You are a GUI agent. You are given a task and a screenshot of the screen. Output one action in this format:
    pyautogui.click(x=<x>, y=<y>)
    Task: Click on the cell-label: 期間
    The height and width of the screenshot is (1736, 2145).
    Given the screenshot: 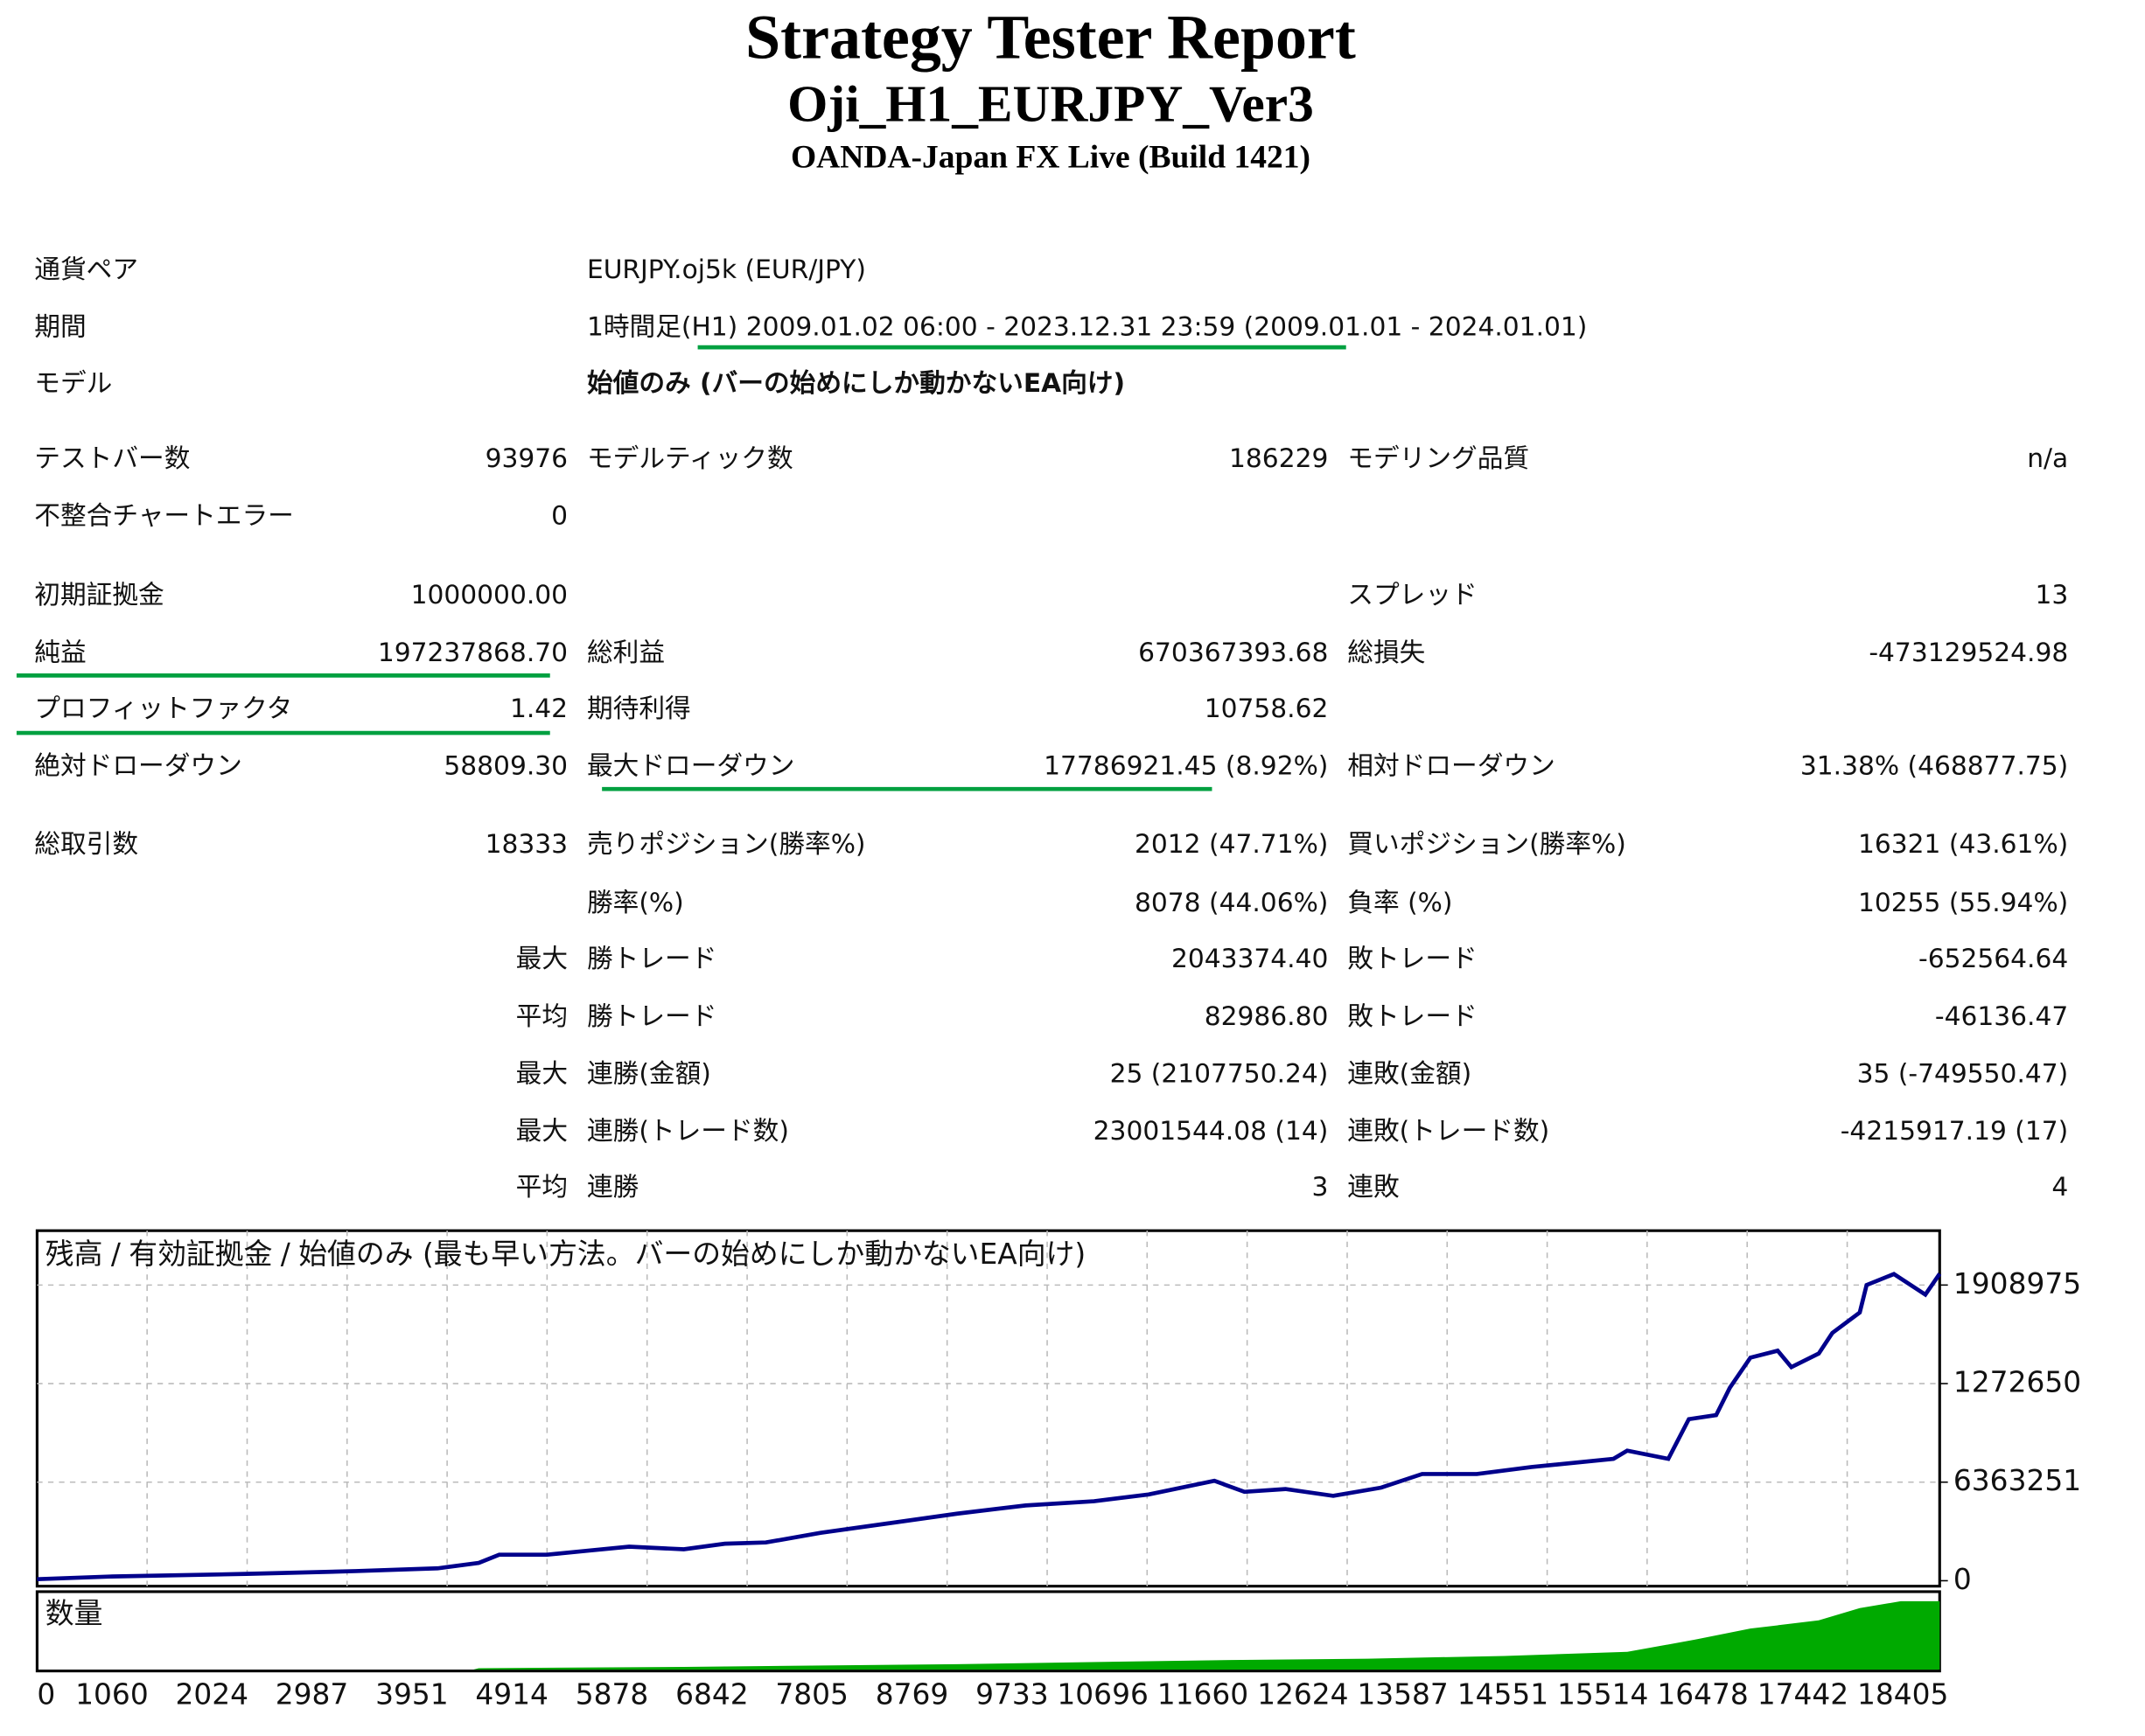 What is the action you would take?
    pyautogui.click(x=60, y=327)
    